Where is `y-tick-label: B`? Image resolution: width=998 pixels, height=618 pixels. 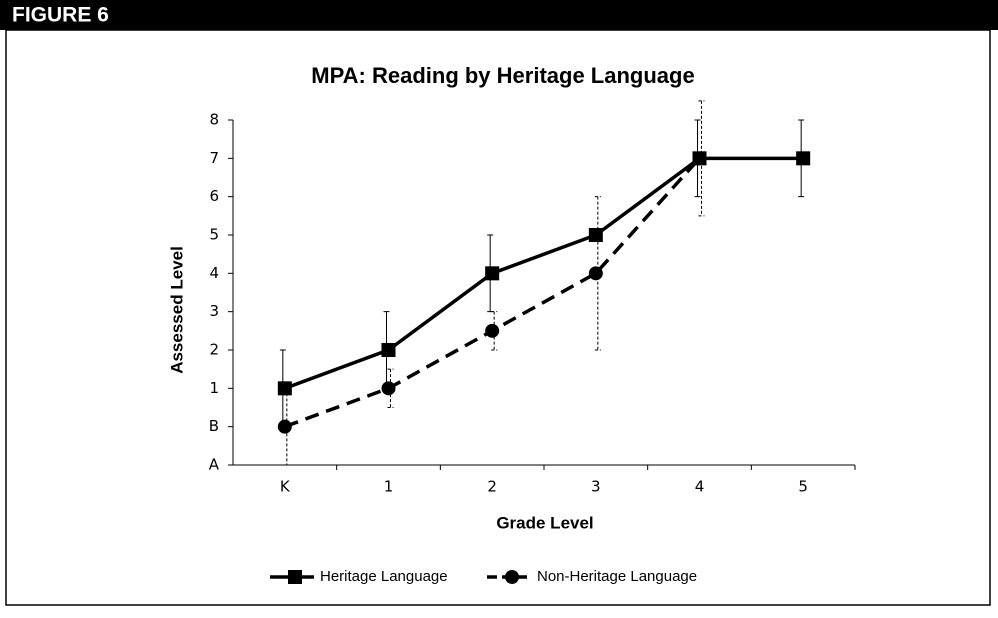 y-tick-label: B is located at coordinates (214, 426).